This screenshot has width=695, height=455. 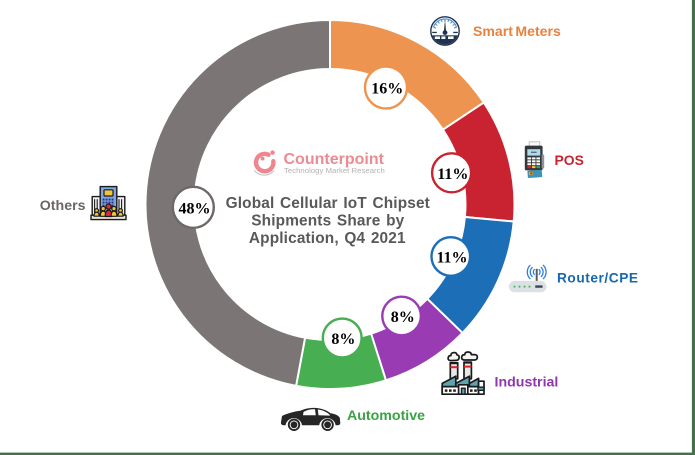 I want to click on svg-text: Application, Q4 2021, so click(x=327, y=238).